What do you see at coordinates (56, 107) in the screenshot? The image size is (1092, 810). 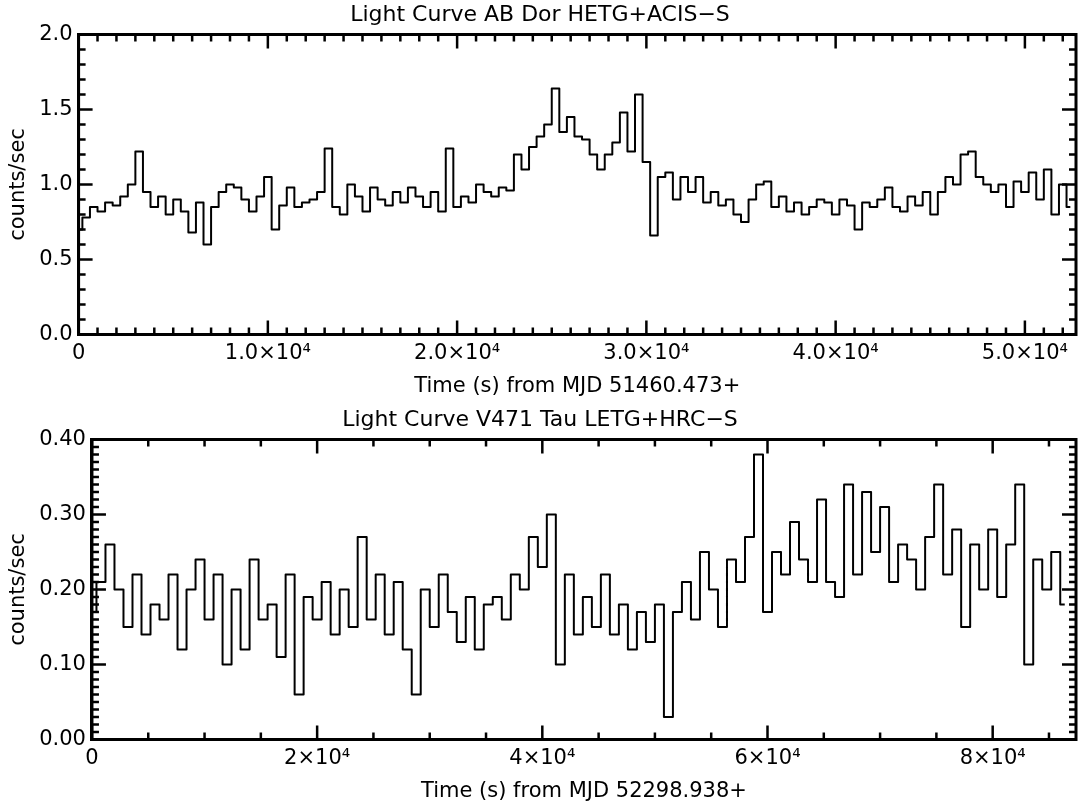 I see `y-tick-label: 1.5` at bounding box center [56, 107].